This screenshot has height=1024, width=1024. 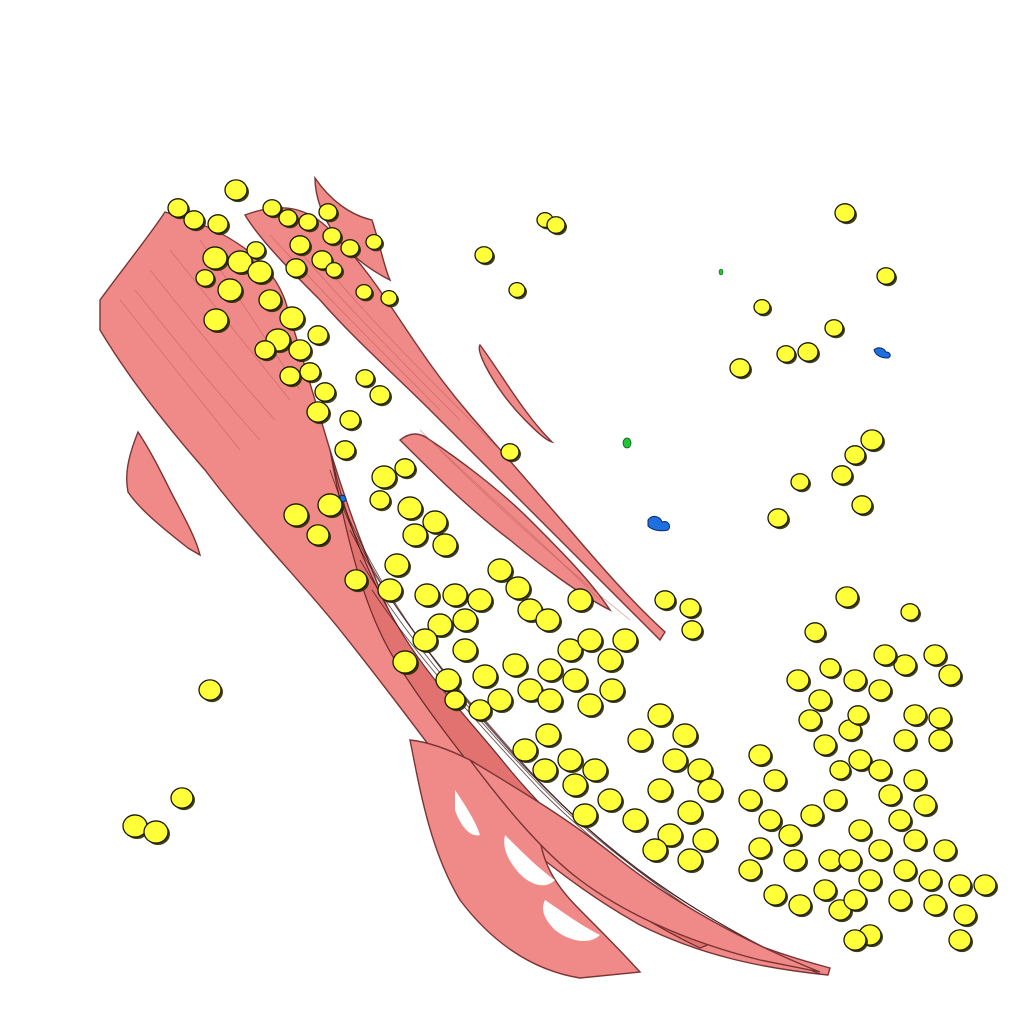 What do you see at coordinates (673, 358) in the screenshot?
I see `green-objects` at bounding box center [673, 358].